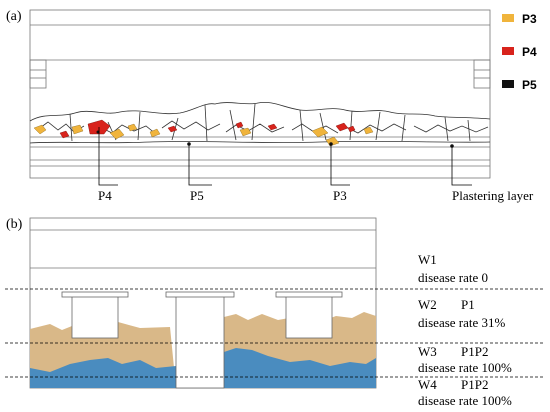 Image resolution: width=550 pixels, height=412 pixels. Describe the element at coordinates (197, 195) in the screenshot. I see `callout-p5: P5` at that location.